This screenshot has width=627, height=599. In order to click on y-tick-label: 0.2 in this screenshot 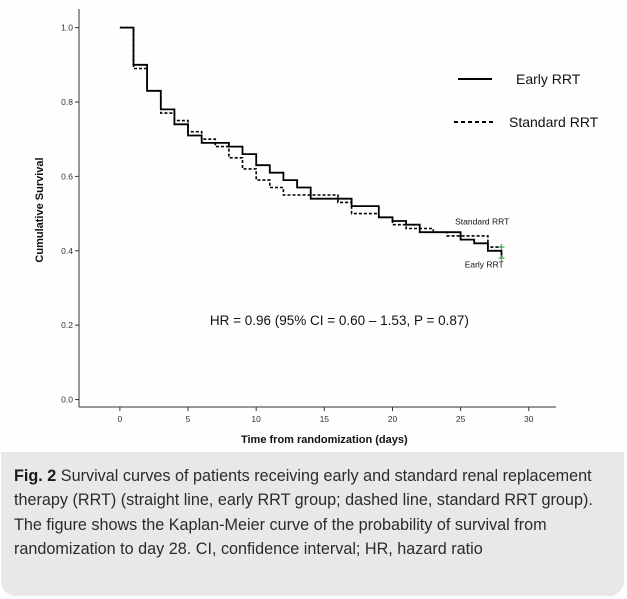, I will do `click(67, 325)`.